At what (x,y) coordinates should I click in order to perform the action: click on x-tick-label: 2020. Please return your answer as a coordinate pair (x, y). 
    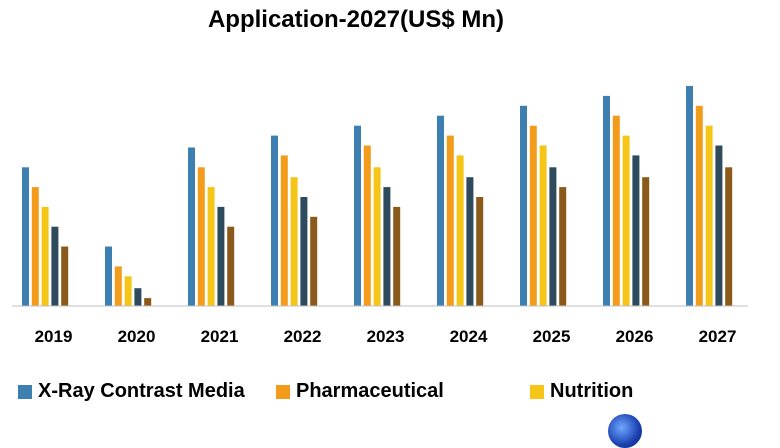
    Looking at the image, I should click on (137, 336).